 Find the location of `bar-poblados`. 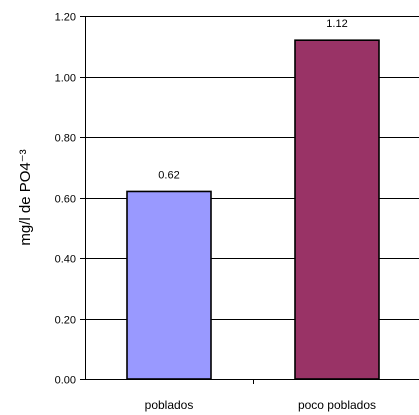

bar-poblados is located at coordinates (169, 285).